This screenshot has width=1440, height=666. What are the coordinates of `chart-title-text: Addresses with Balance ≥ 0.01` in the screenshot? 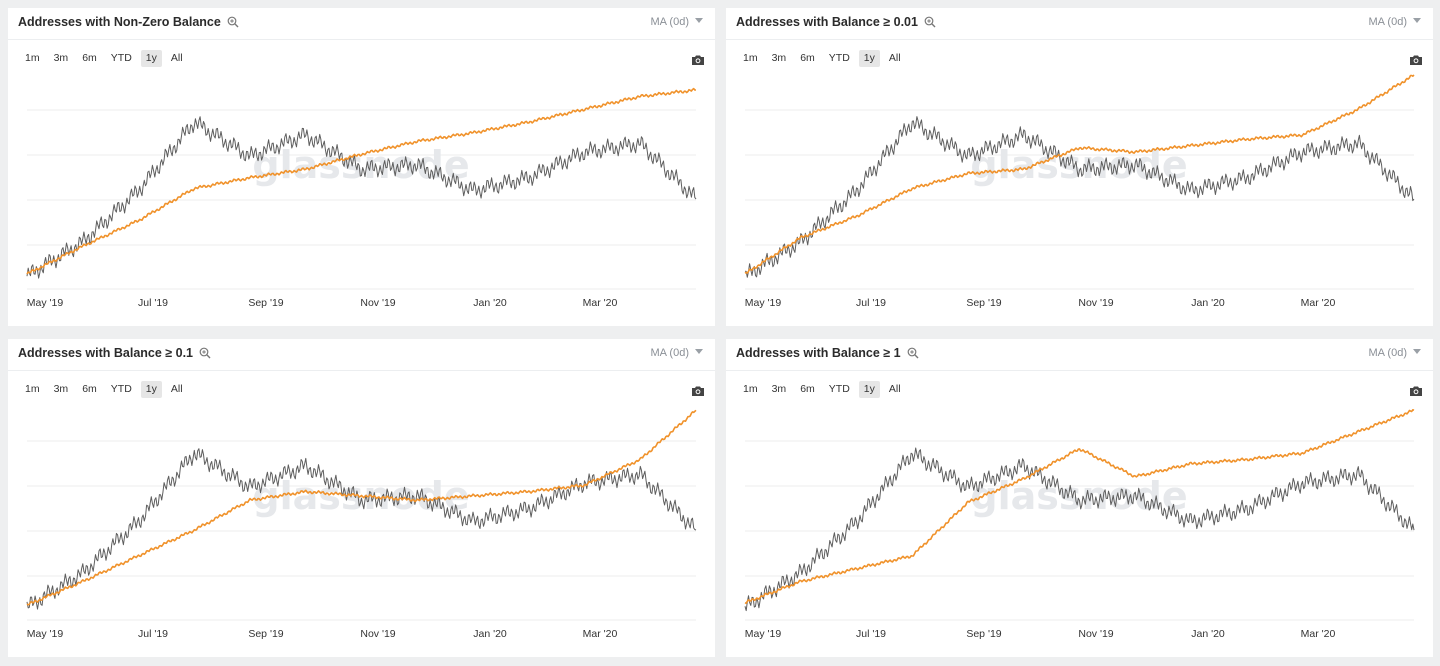 It's located at (827, 22).